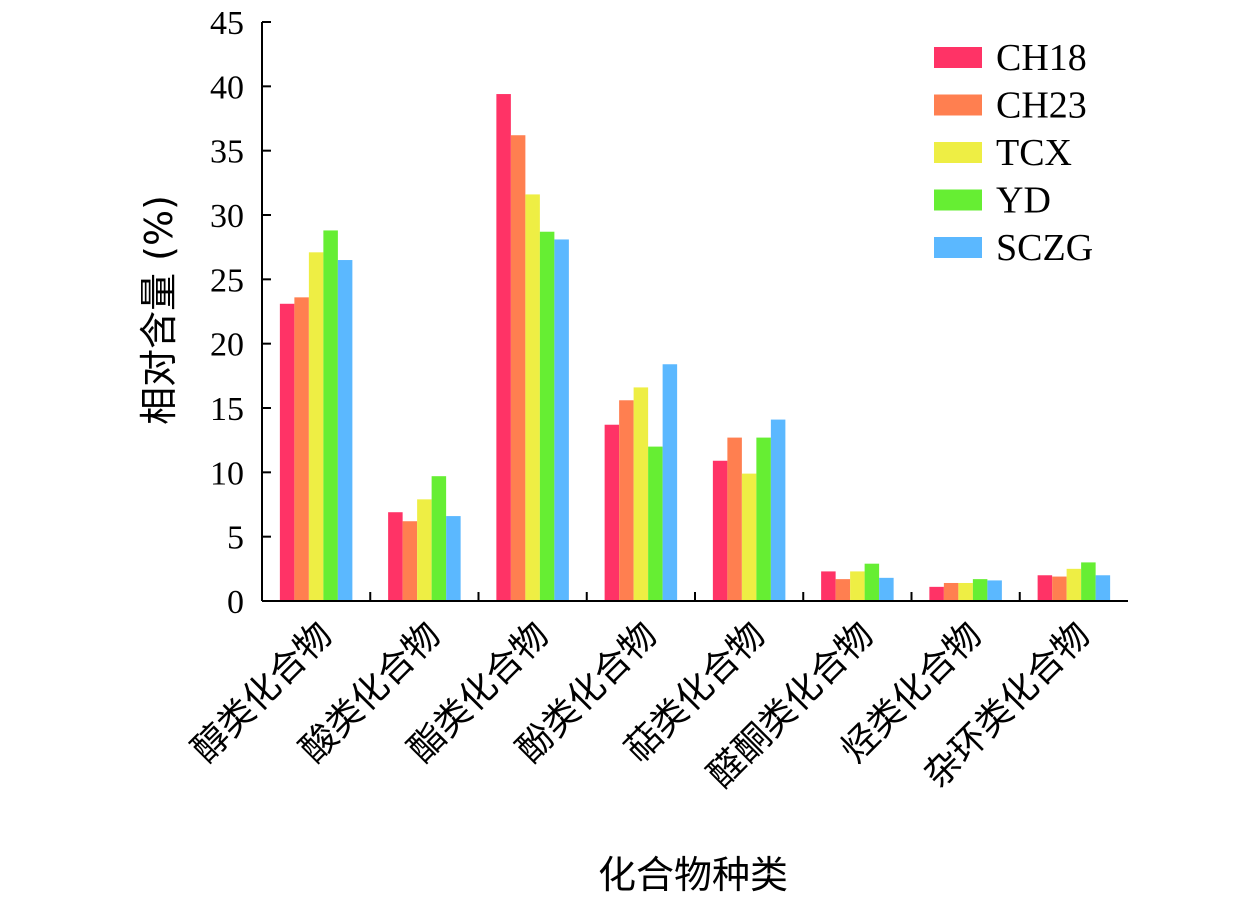 This screenshot has width=1260, height=901. What do you see at coordinates (235, 538) in the screenshot?
I see `y-tick-label: 5` at bounding box center [235, 538].